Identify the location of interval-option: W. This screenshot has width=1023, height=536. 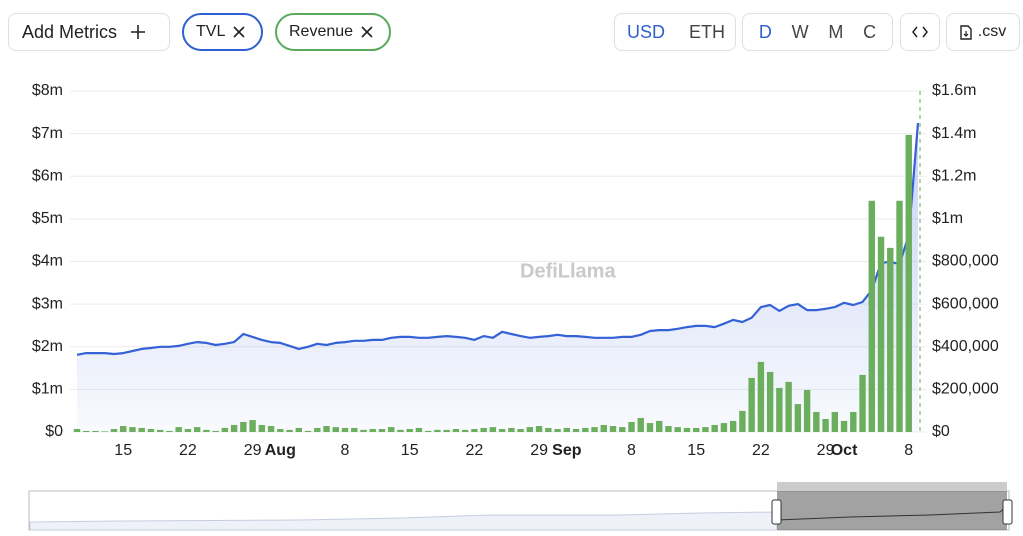
(800, 31).